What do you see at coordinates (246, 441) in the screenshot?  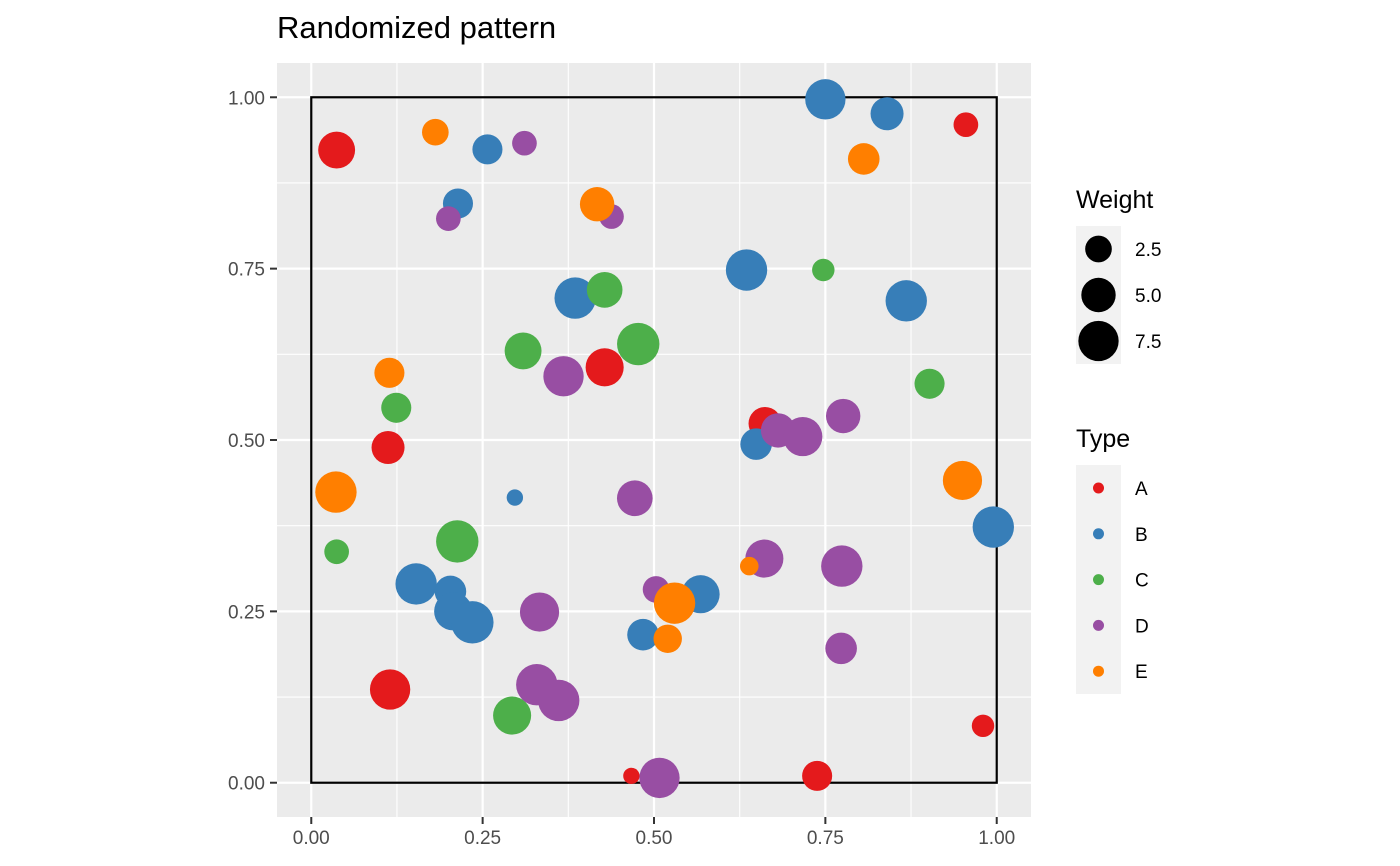 I see `y-tick-label: 0.50` at bounding box center [246, 441].